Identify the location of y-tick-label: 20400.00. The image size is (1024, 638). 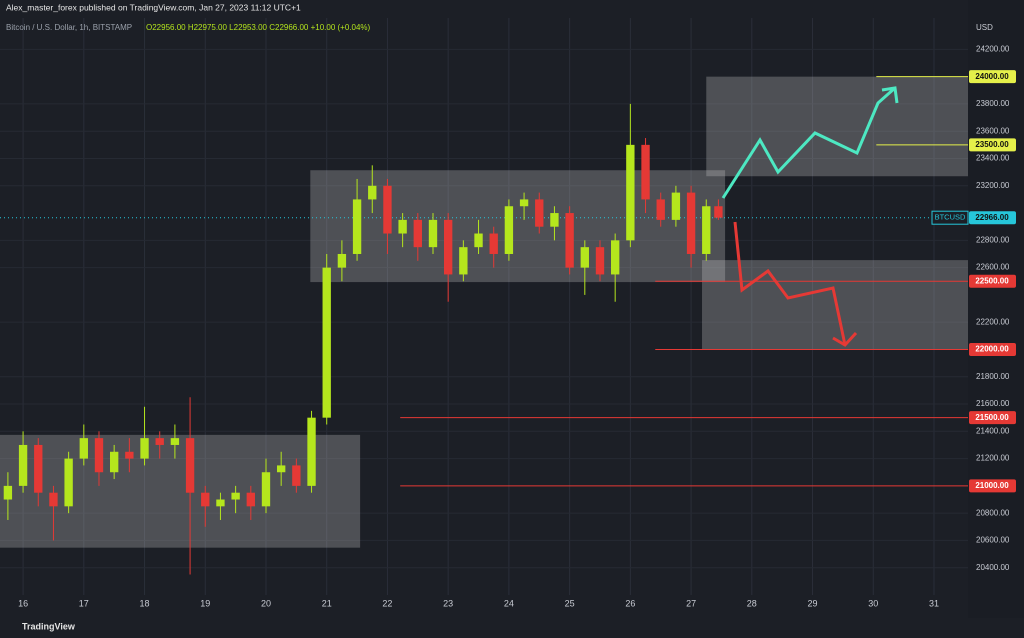
(993, 567).